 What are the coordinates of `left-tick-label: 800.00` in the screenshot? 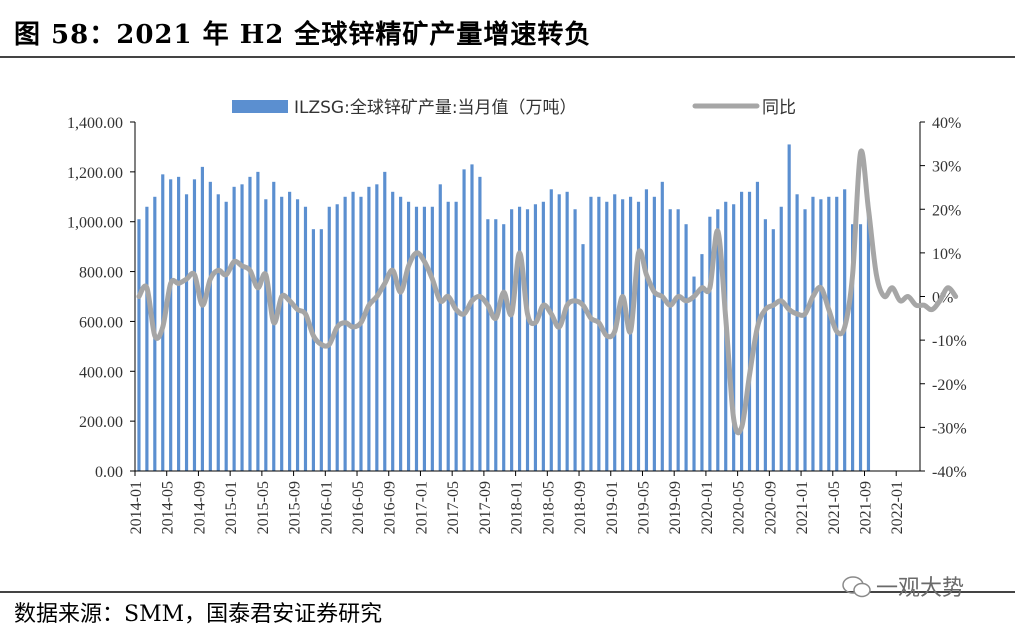 It's located at (101, 273).